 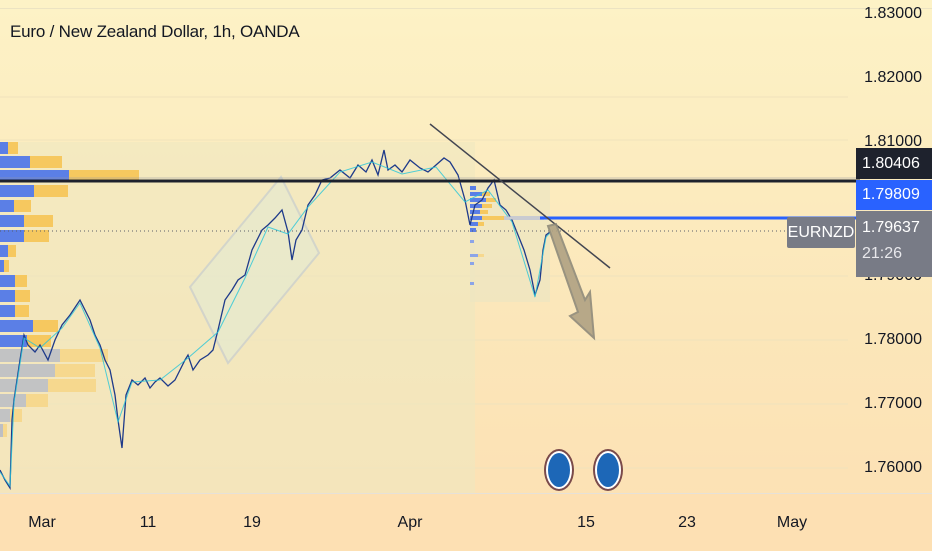 I want to click on current-price-tag: 1.79637 21:26, so click(x=894, y=244).